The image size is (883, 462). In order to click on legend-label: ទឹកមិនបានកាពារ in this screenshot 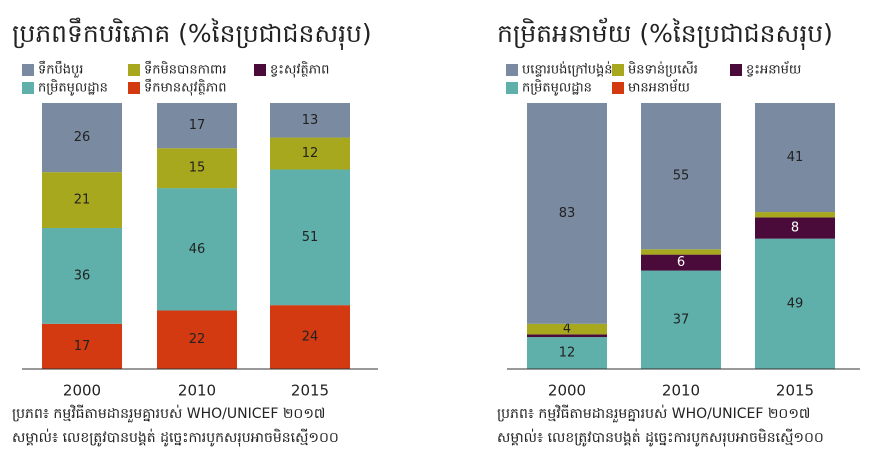, I will do `click(185, 69)`.